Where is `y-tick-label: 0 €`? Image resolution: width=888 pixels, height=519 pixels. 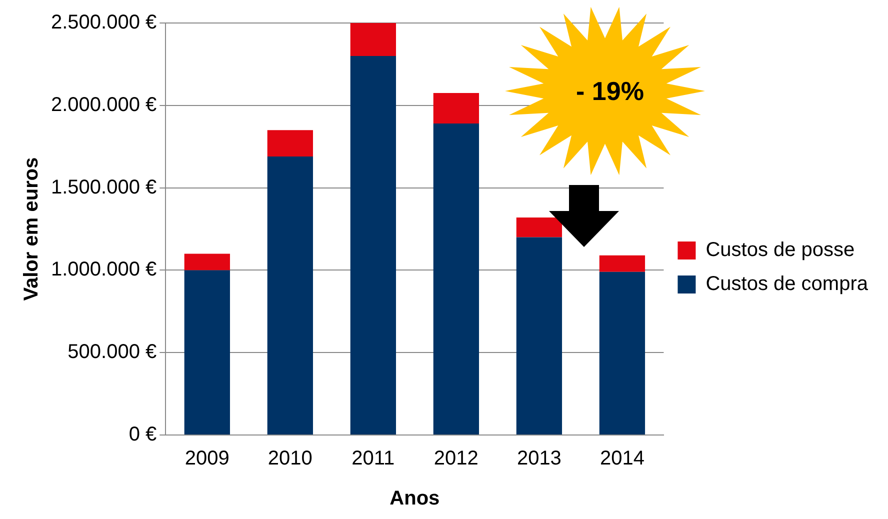
y-tick-label: 0 € is located at coordinates (142, 435).